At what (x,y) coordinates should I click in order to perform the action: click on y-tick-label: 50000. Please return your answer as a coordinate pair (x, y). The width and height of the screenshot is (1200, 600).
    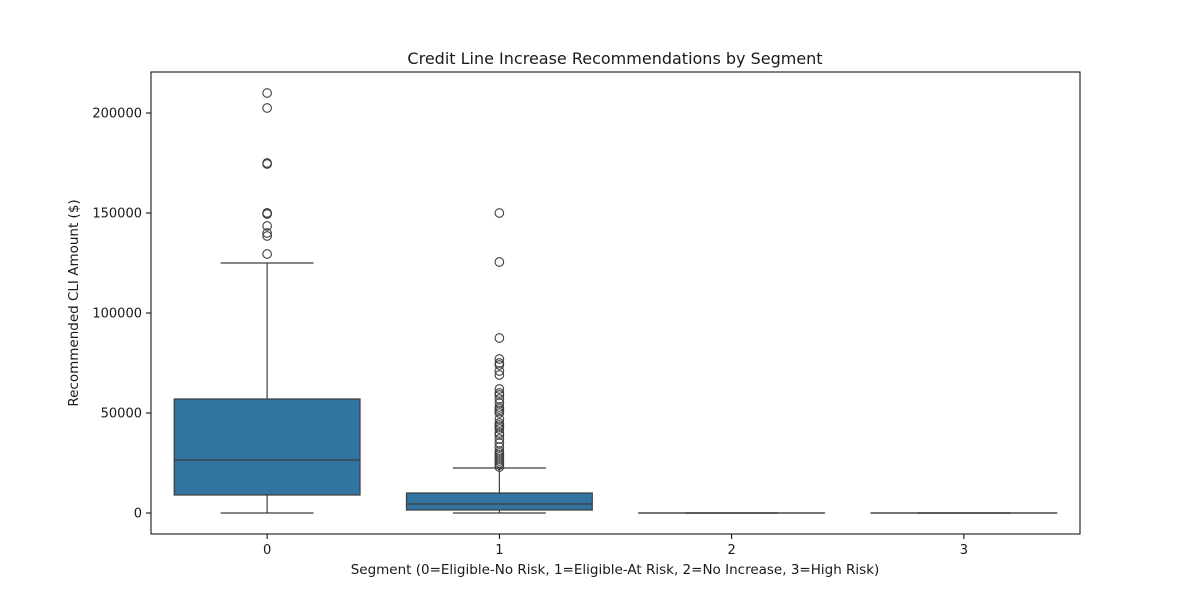
    Looking at the image, I should click on (121, 414).